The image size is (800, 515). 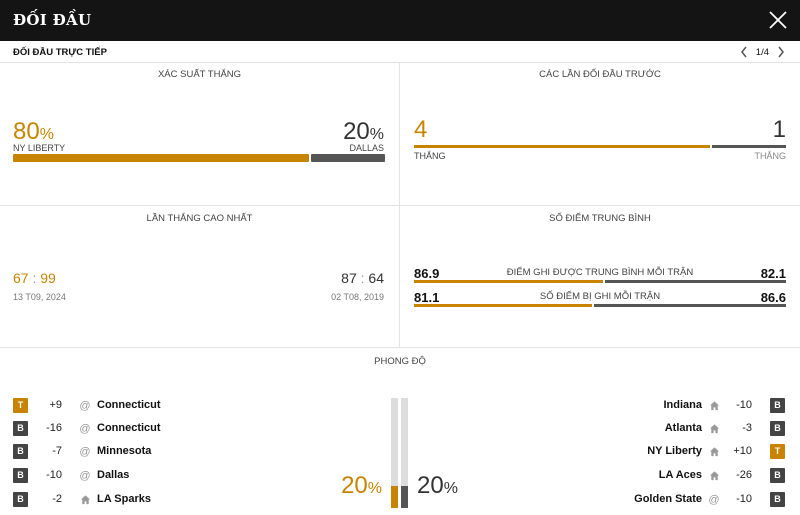 I want to click on chevron-right-icon, so click(x=781, y=52).